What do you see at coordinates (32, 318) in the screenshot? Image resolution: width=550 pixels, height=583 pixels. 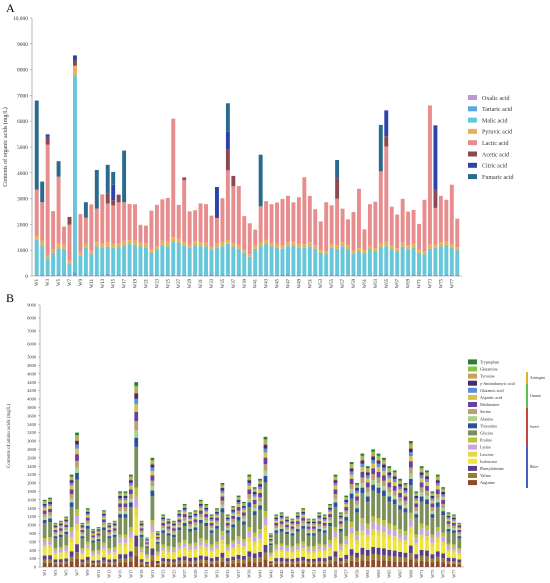 I see `y-tick-label: 8000` at bounding box center [32, 318].